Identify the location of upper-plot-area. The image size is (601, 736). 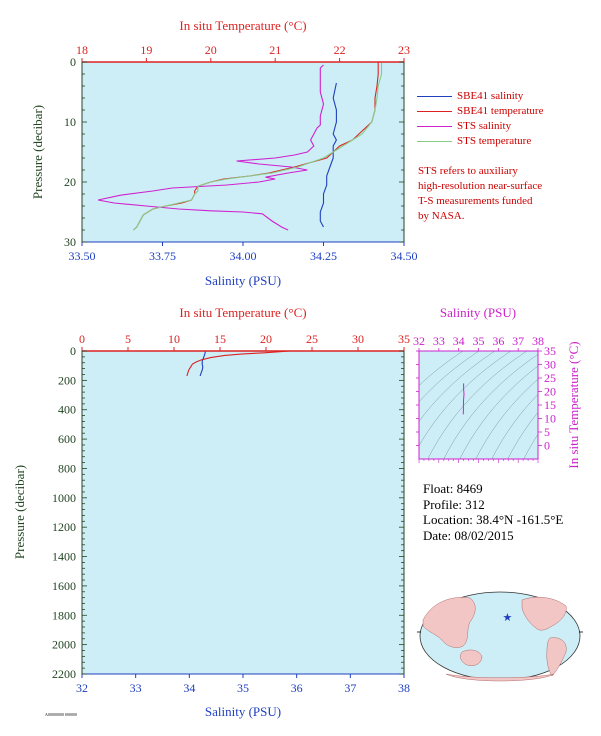
(243, 152).